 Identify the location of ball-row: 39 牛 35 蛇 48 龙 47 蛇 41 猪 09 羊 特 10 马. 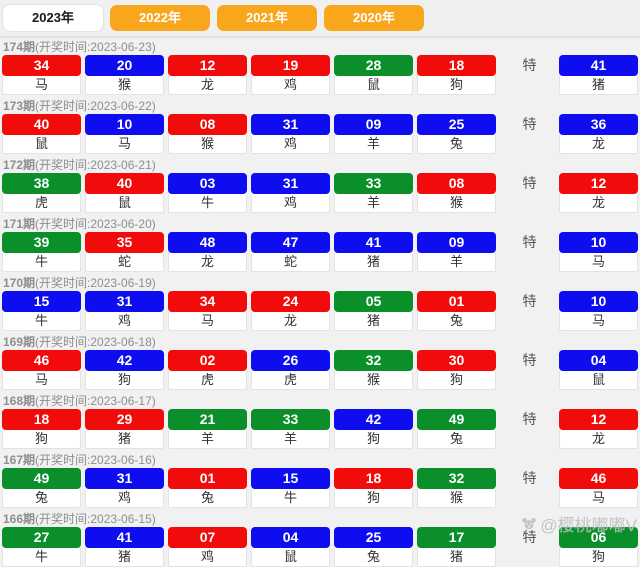
(320, 252).